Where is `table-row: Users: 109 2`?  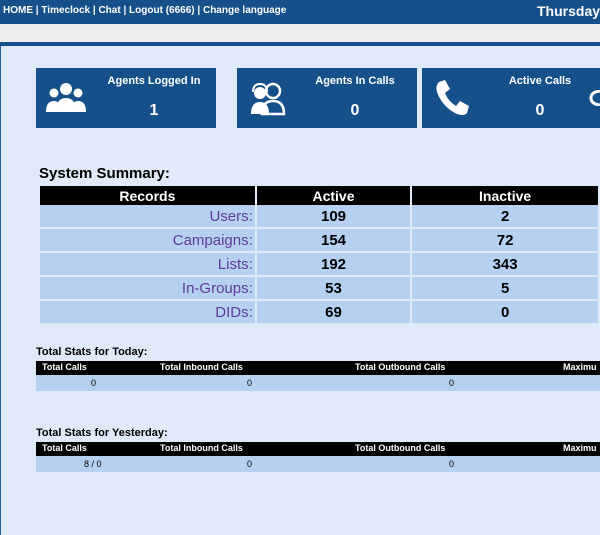
table-row: Users: 109 2 is located at coordinates (319, 217).